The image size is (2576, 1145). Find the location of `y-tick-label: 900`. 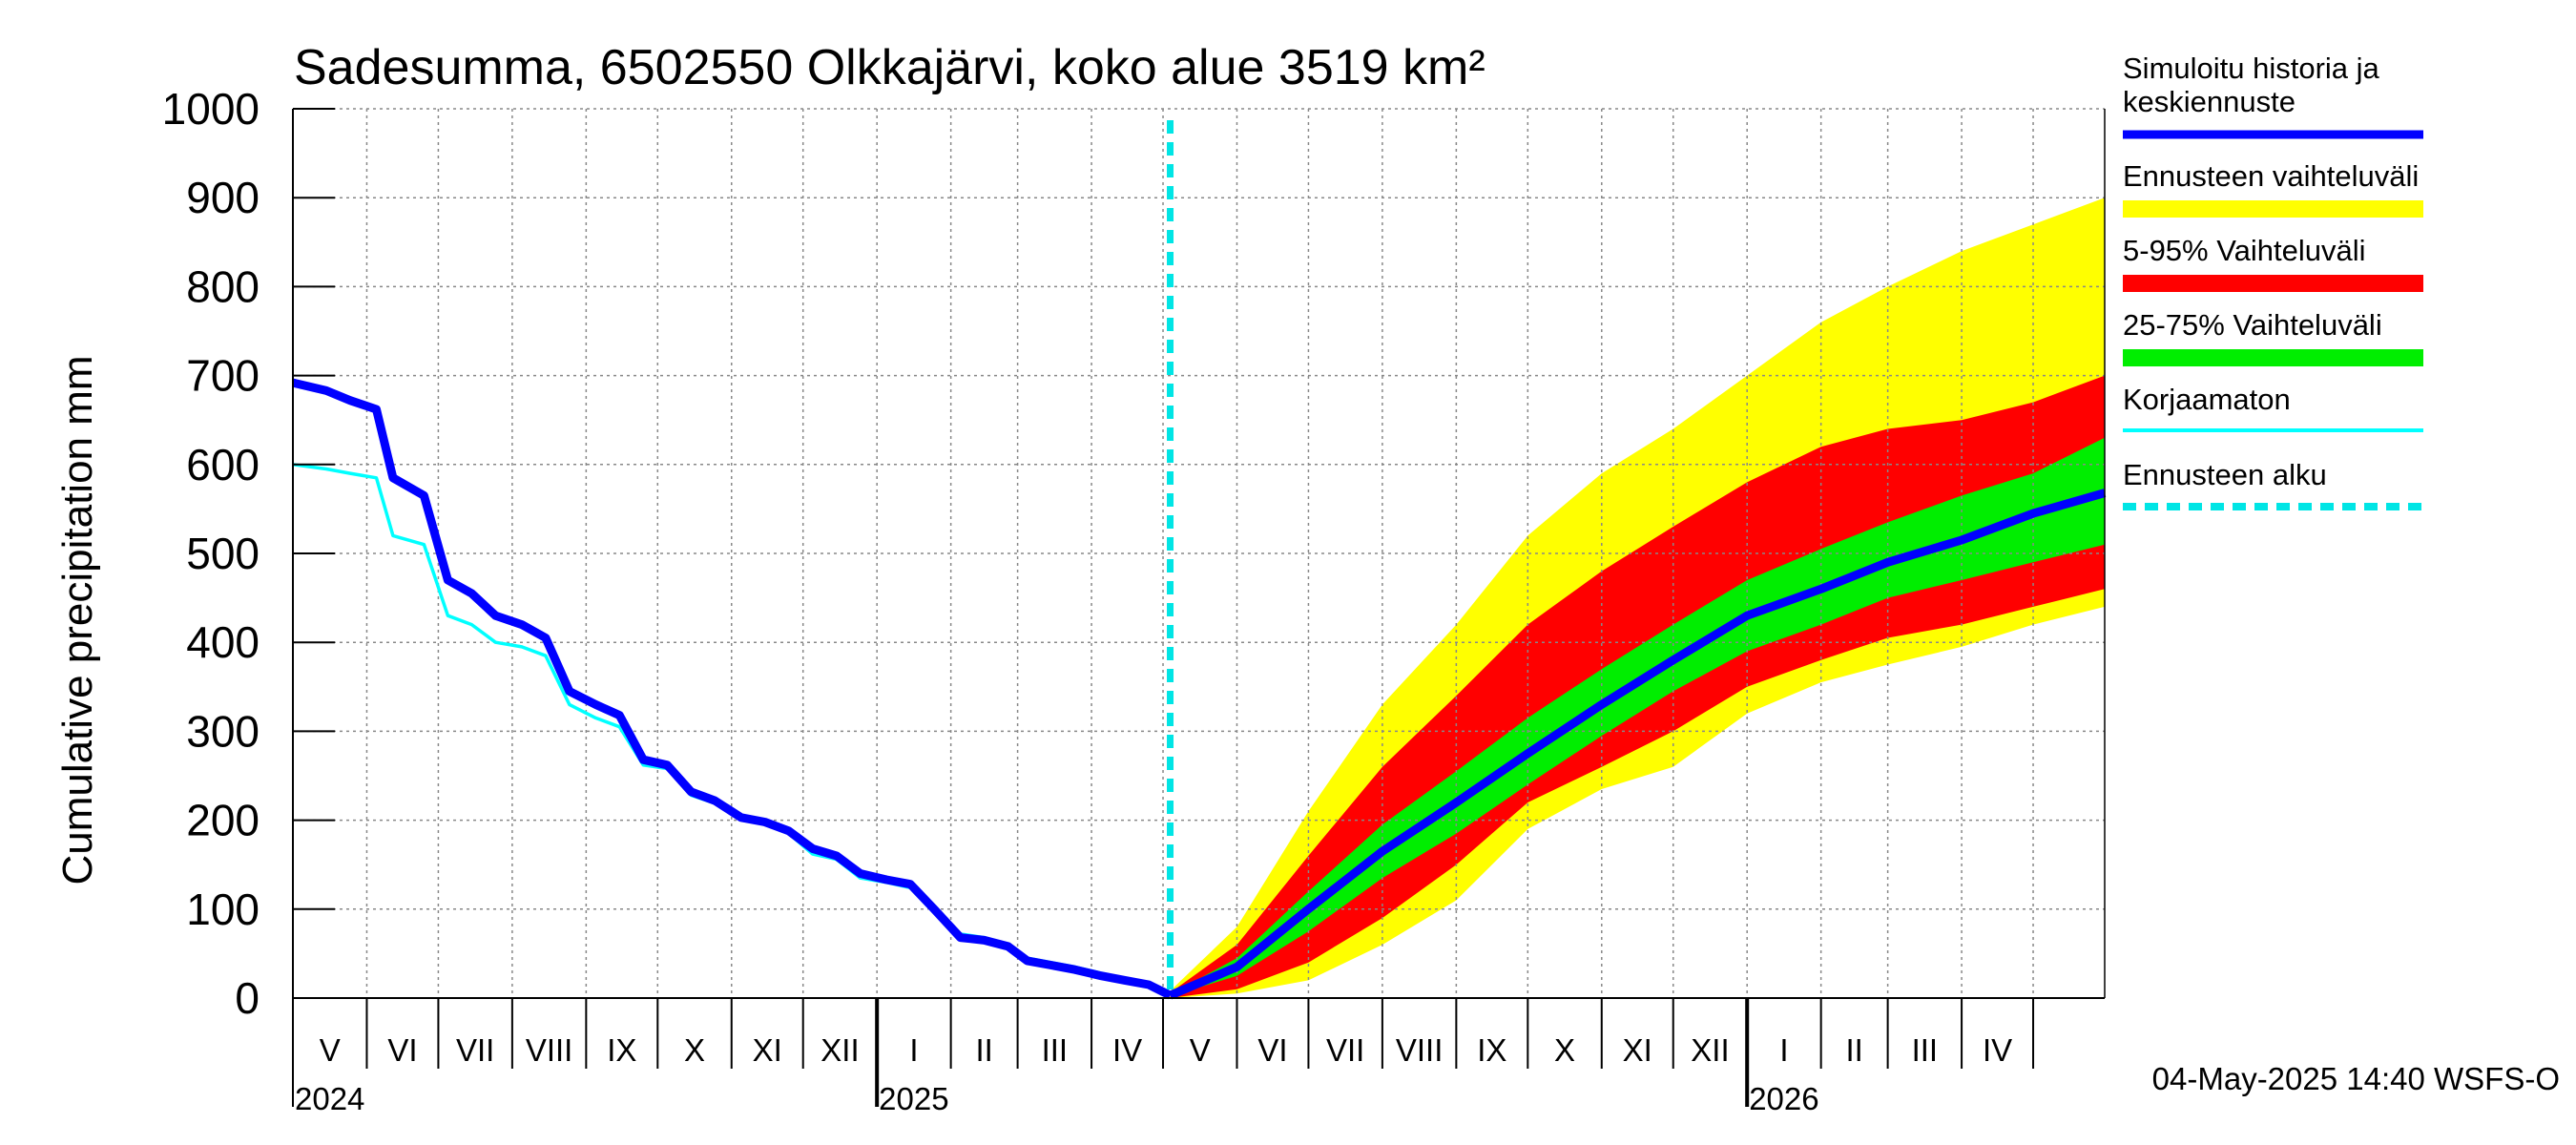

y-tick-label: 900 is located at coordinates (223, 198).